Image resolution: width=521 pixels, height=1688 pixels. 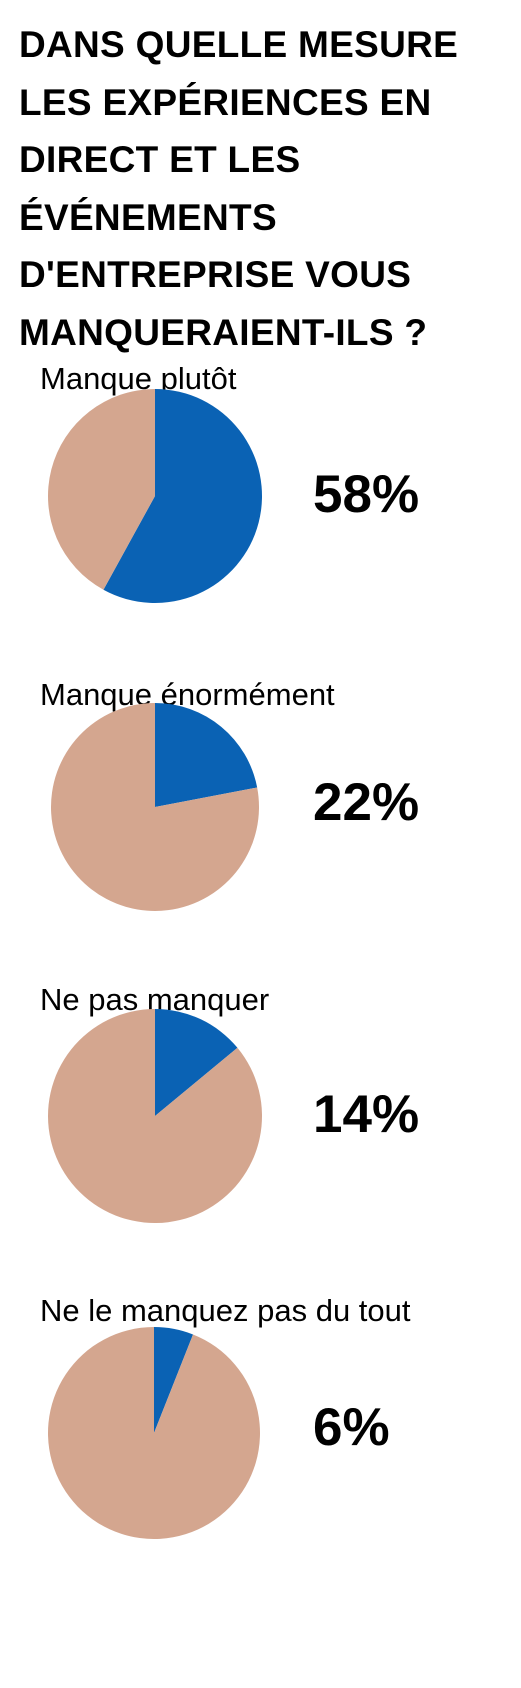 What do you see at coordinates (223, 332) in the screenshot?
I see `title-line: MANQUERAIENT-ILS ?` at bounding box center [223, 332].